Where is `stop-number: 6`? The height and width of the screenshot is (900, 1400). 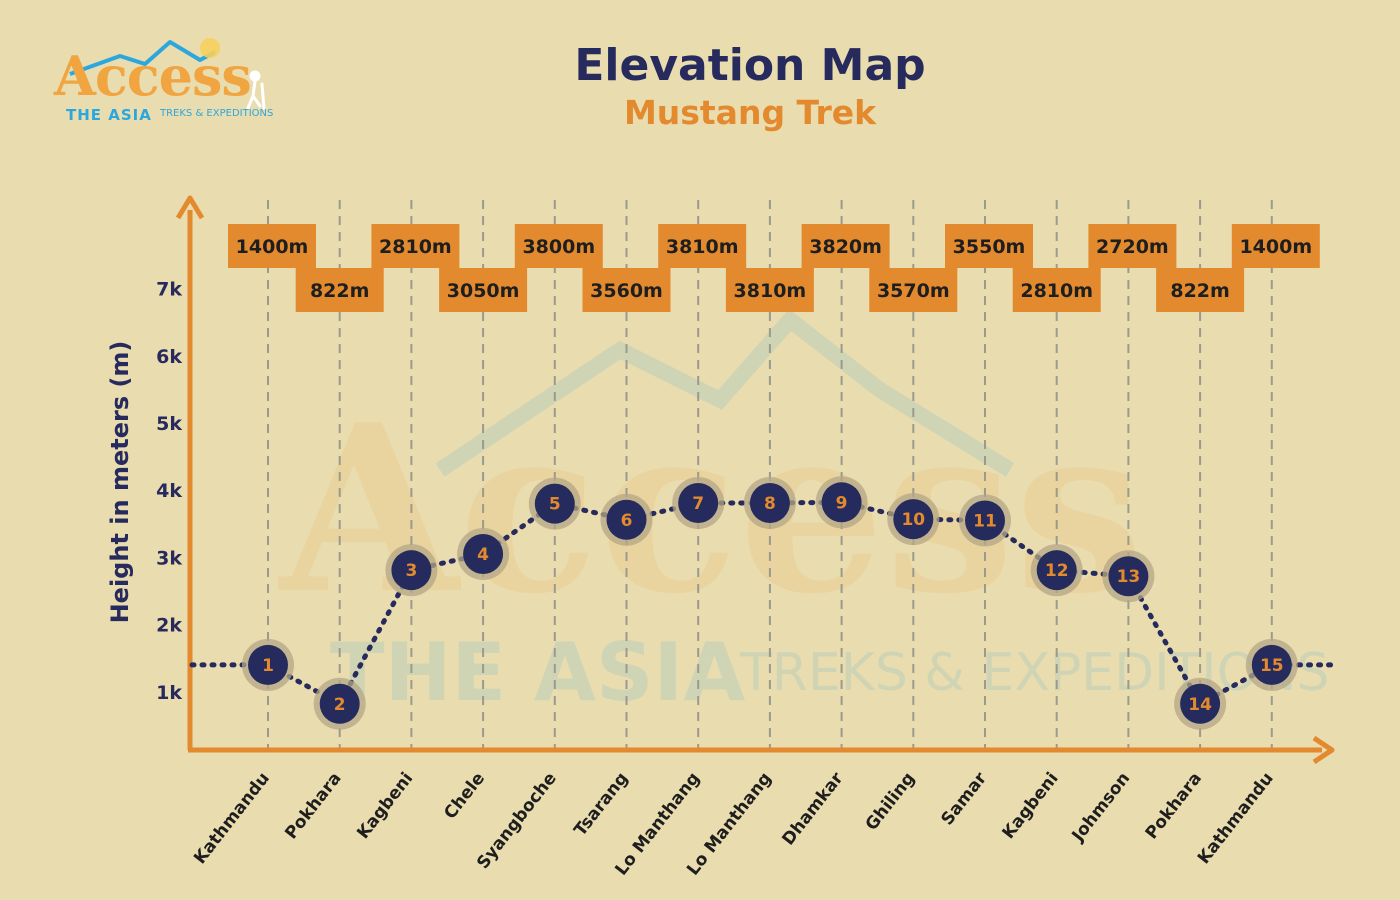 stop-number: 6 is located at coordinates (627, 521).